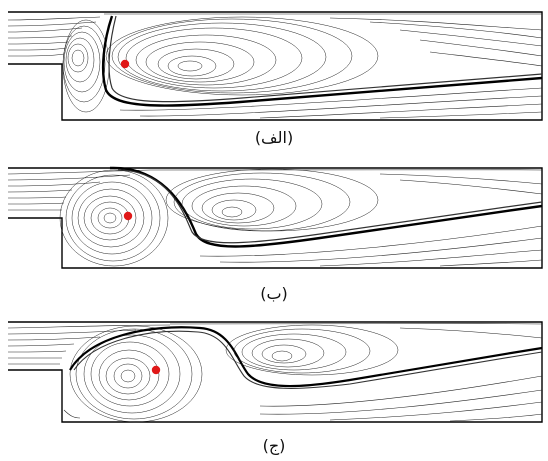  What do you see at coordinates (274, 293) in the screenshot?
I see `panel-caption: (ب)` at bounding box center [274, 293].